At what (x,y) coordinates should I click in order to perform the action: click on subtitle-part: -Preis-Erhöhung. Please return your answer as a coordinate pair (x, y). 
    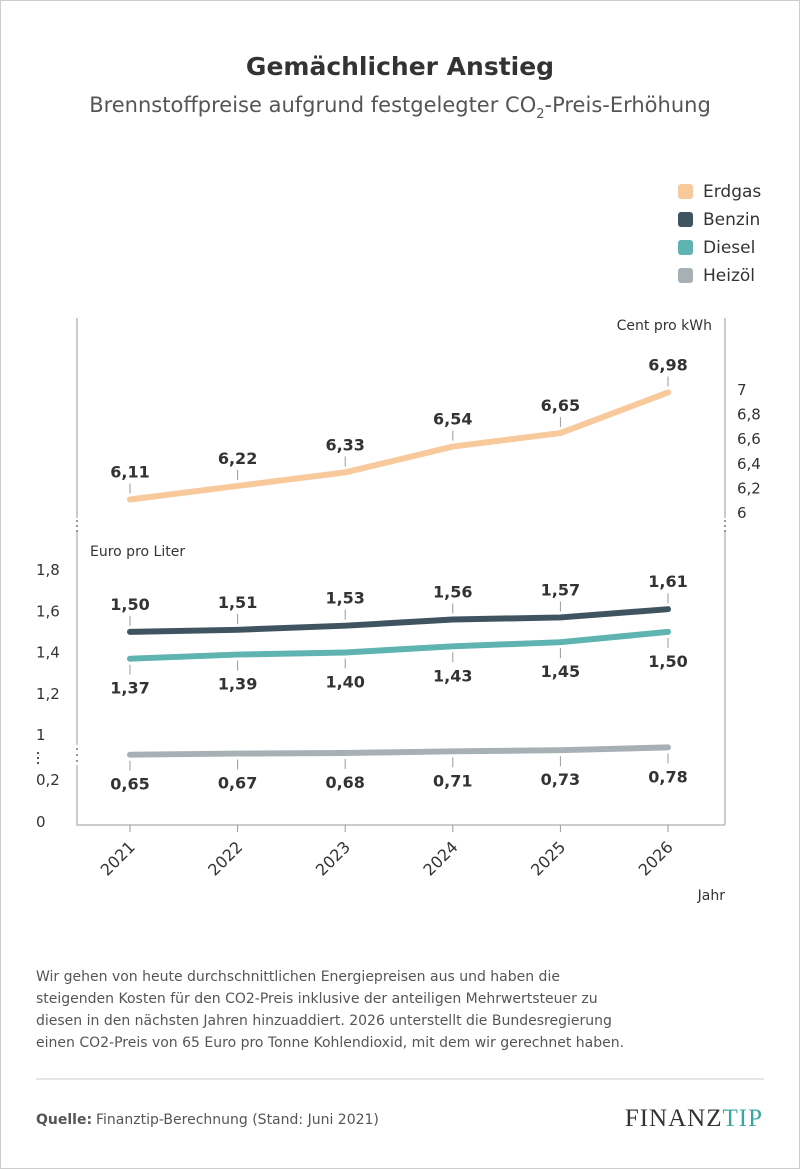
    Looking at the image, I should click on (628, 105).